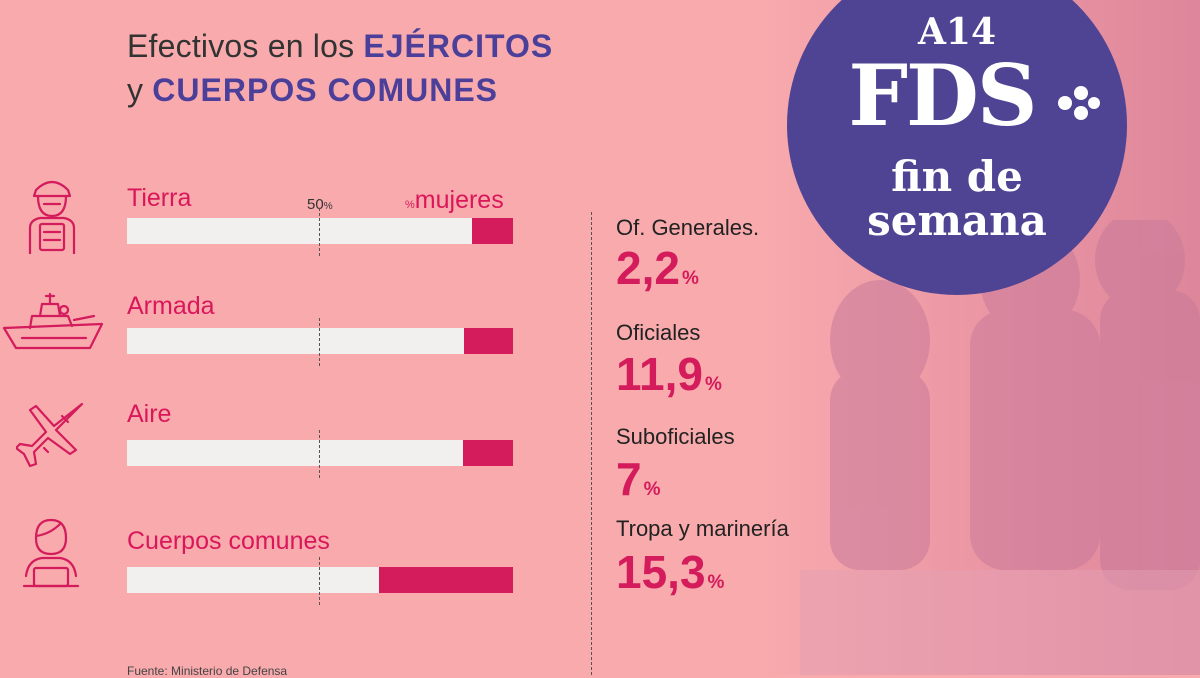 Image resolution: width=1200 pixels, height=678 pixels. I want to click on bar-mujeres-tierra, so click(492, 231).